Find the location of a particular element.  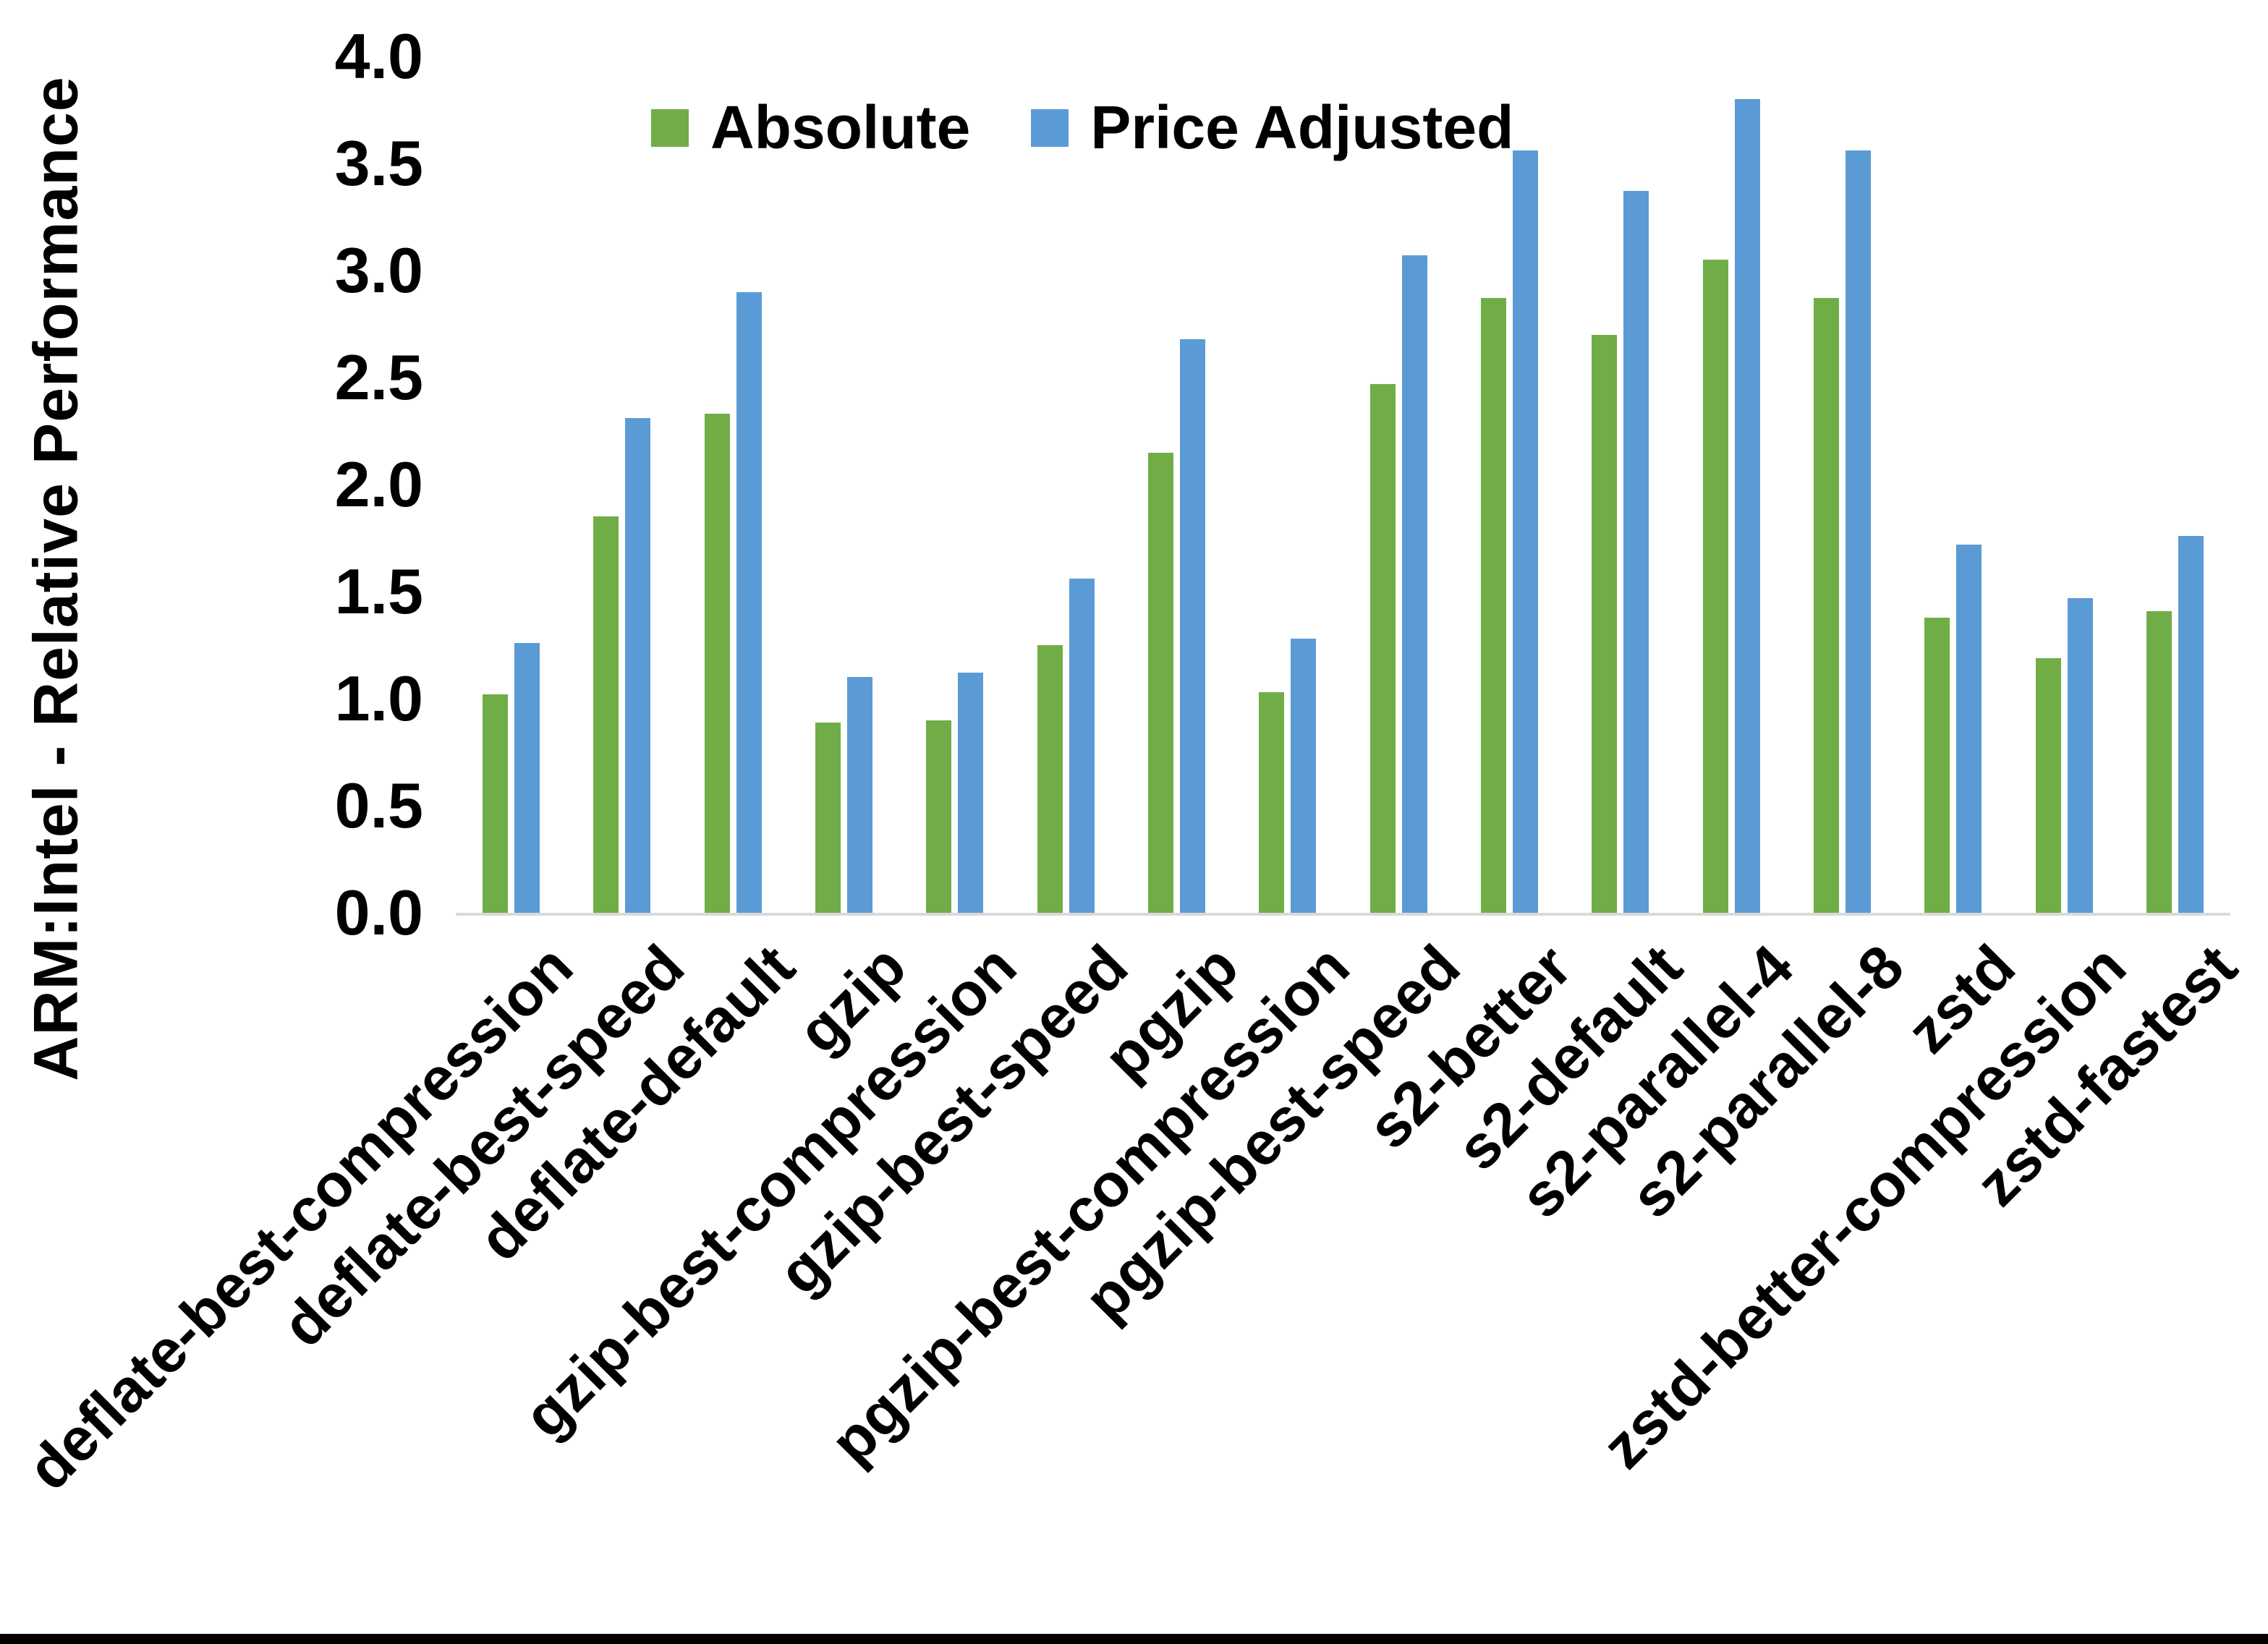

legend-label: Price Adjusted is located at coordinates (1302, 127).